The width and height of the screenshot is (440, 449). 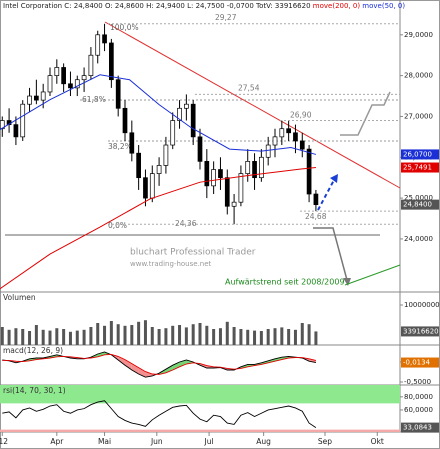 I want to click on y-tick-label: 29,0000, so click(x=418, y=35).